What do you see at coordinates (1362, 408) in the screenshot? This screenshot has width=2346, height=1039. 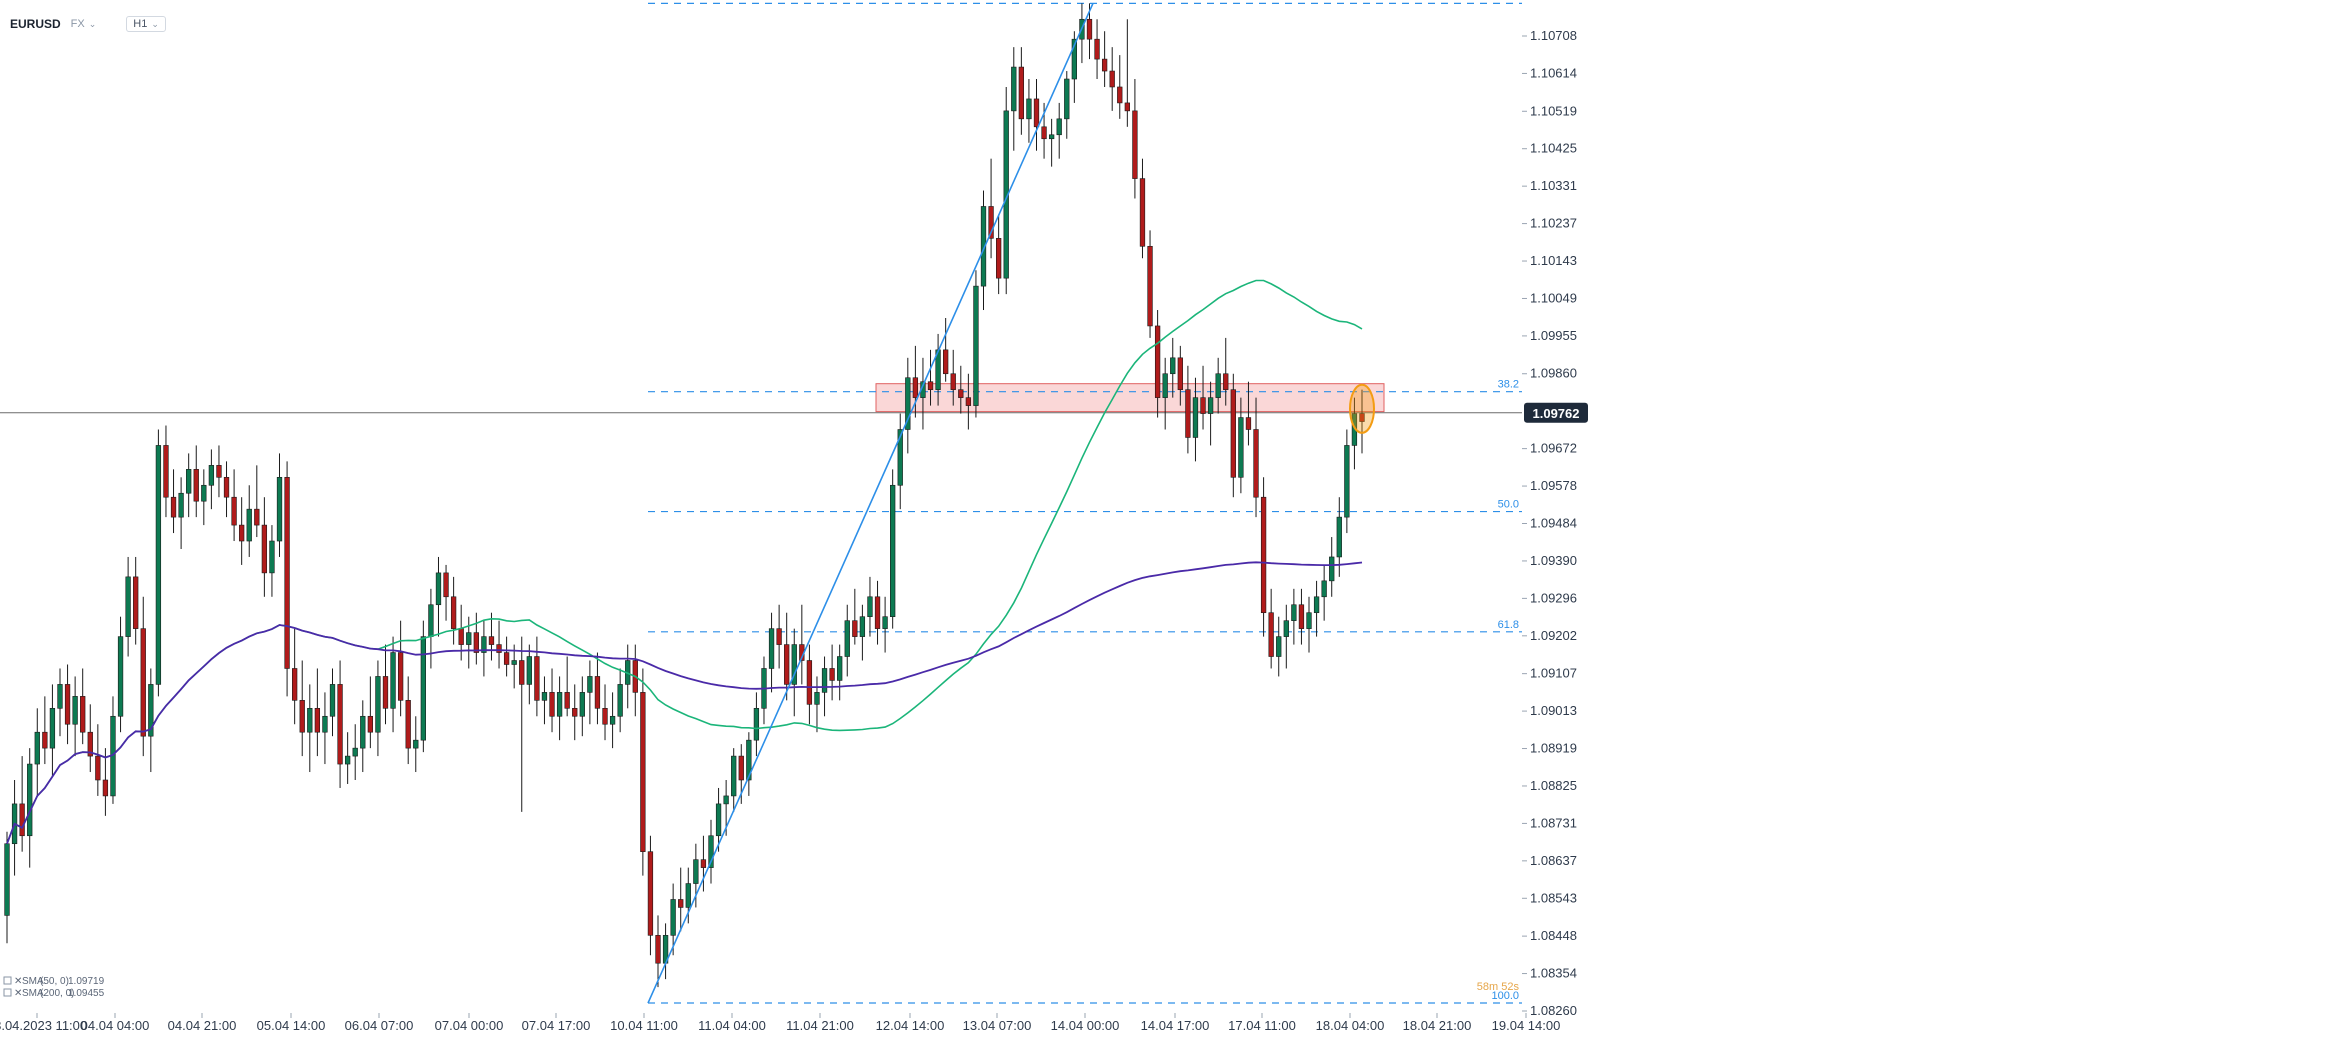 I see `highlight-circle` at bounding box center [1362, 408].